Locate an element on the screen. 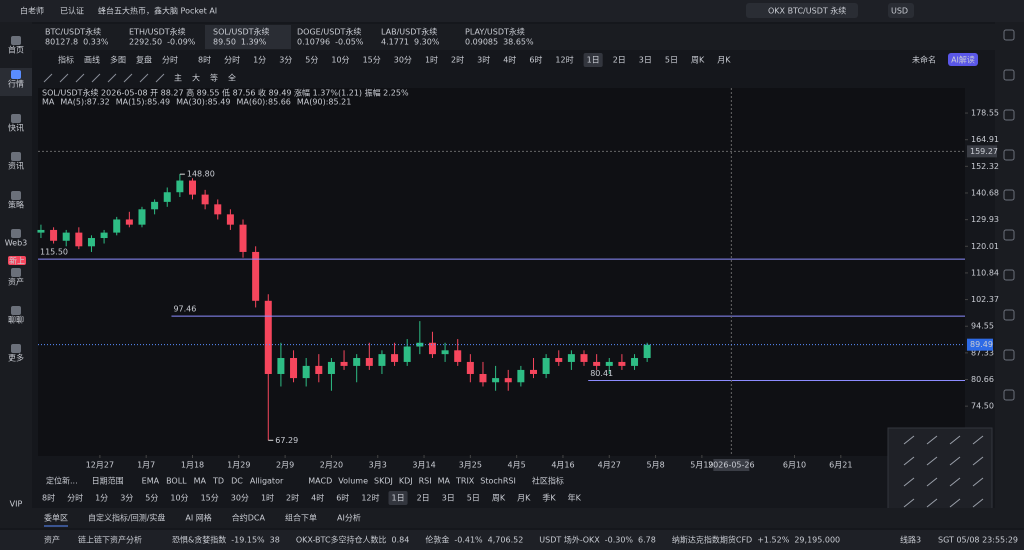 The height and width of the screenshot is (550, 1024). ai-button is located at coordinates (963, 59).